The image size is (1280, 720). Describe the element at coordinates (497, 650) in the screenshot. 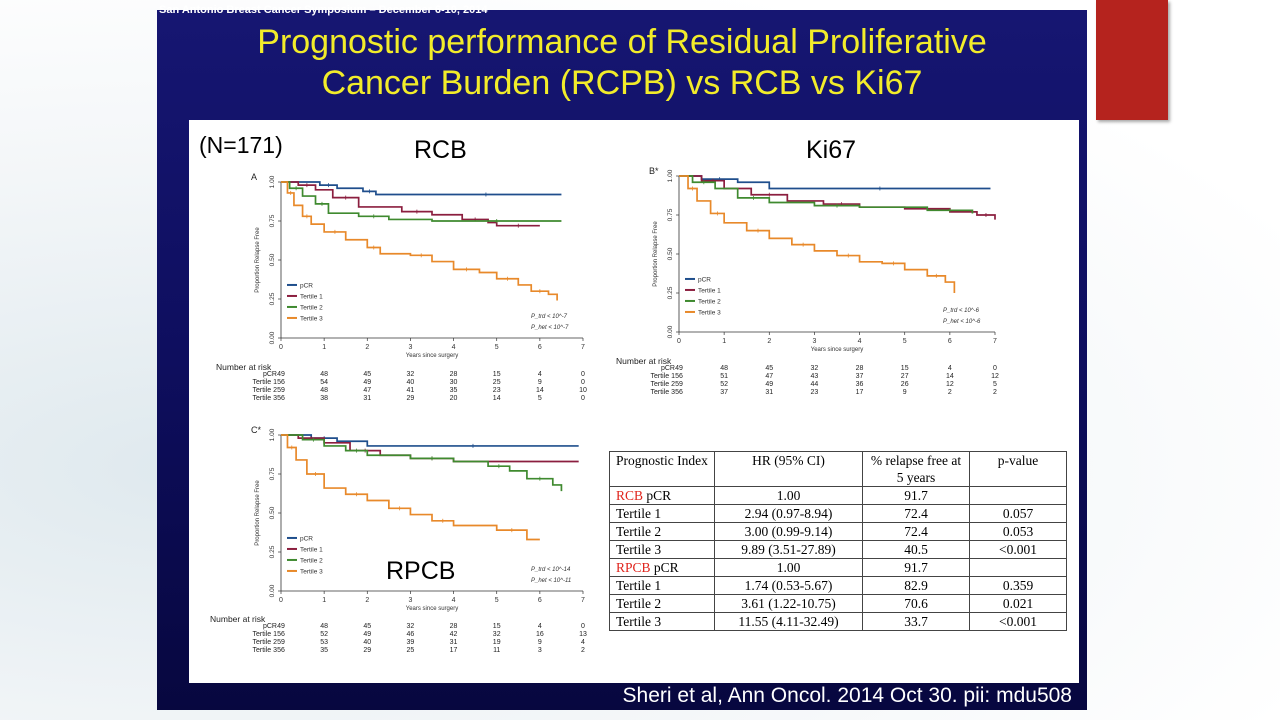

I see `risk-count: 11` at that location.